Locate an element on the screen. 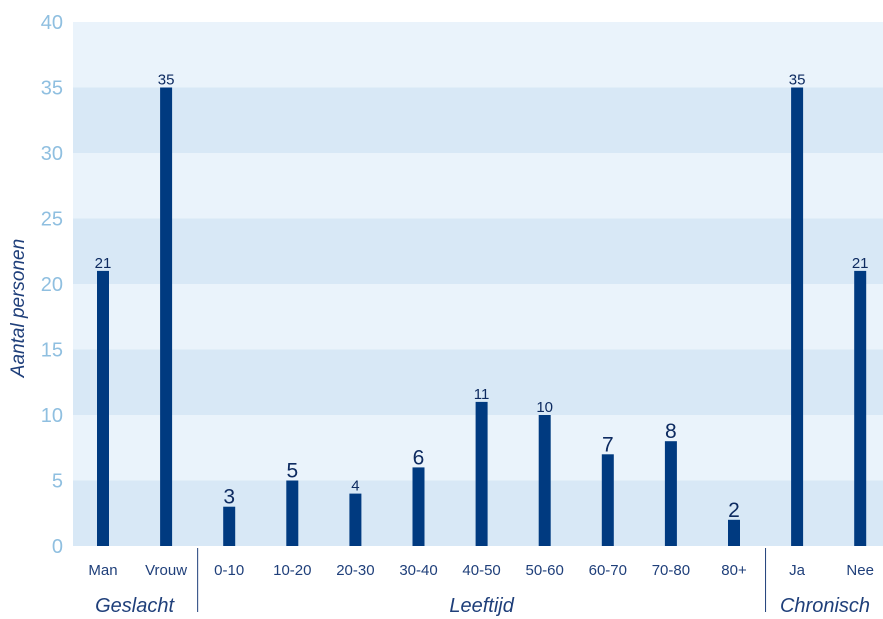  y-tick-label: 15 is located at coordinates (52, 351).